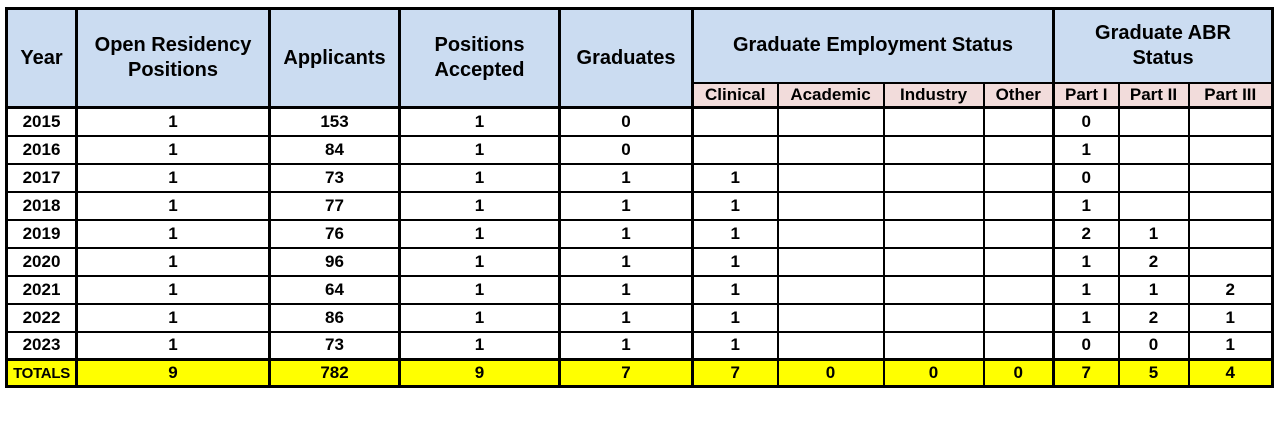 The width and height of the screenshot is (1277, 422). I want to click on cell-year: 2015, so click(41, 121).